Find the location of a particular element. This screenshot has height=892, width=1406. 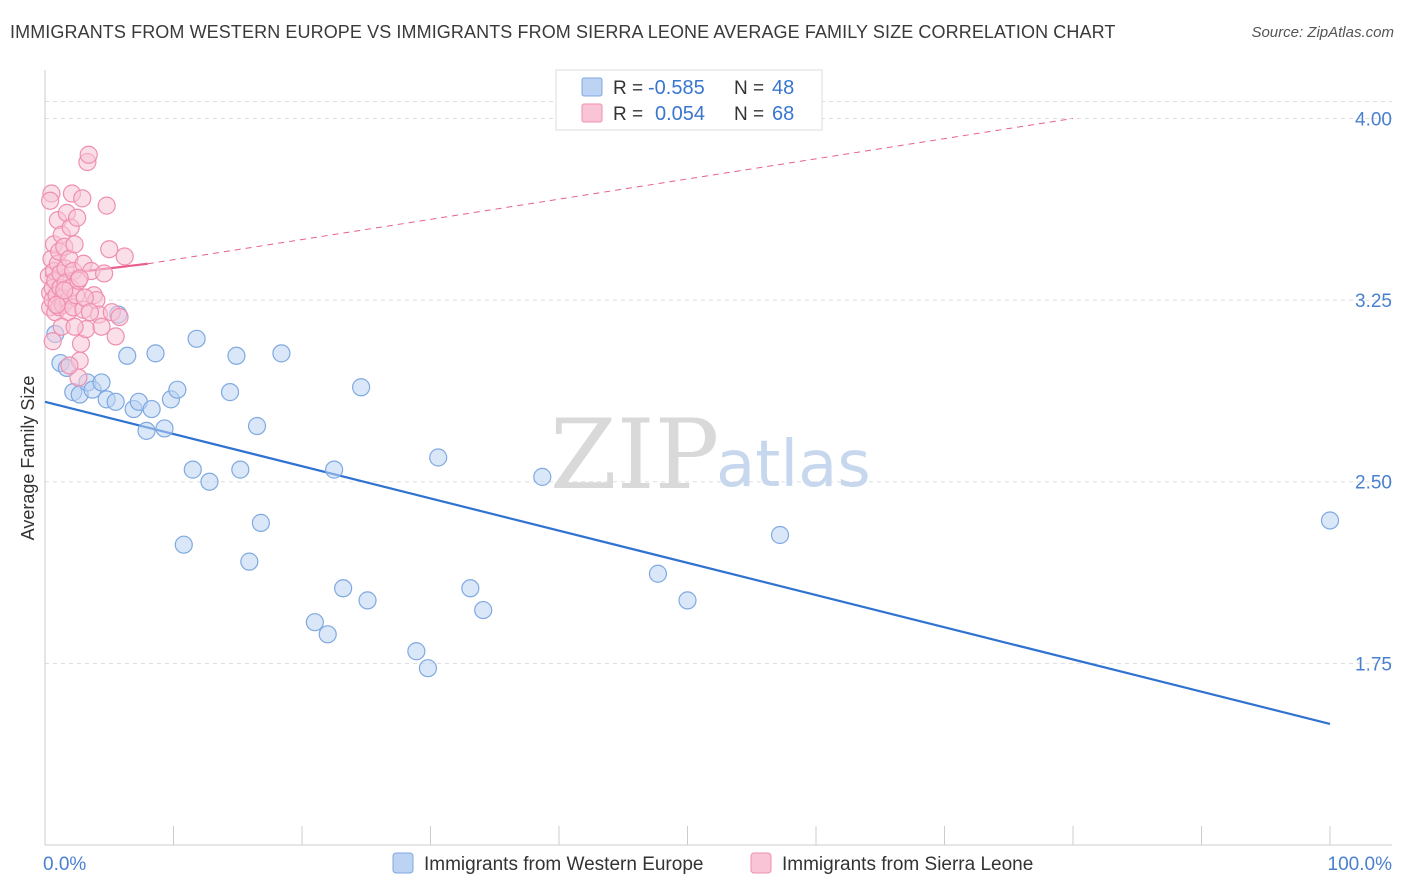

legend-n-label-2: N = is located at coordinates (749, 114).